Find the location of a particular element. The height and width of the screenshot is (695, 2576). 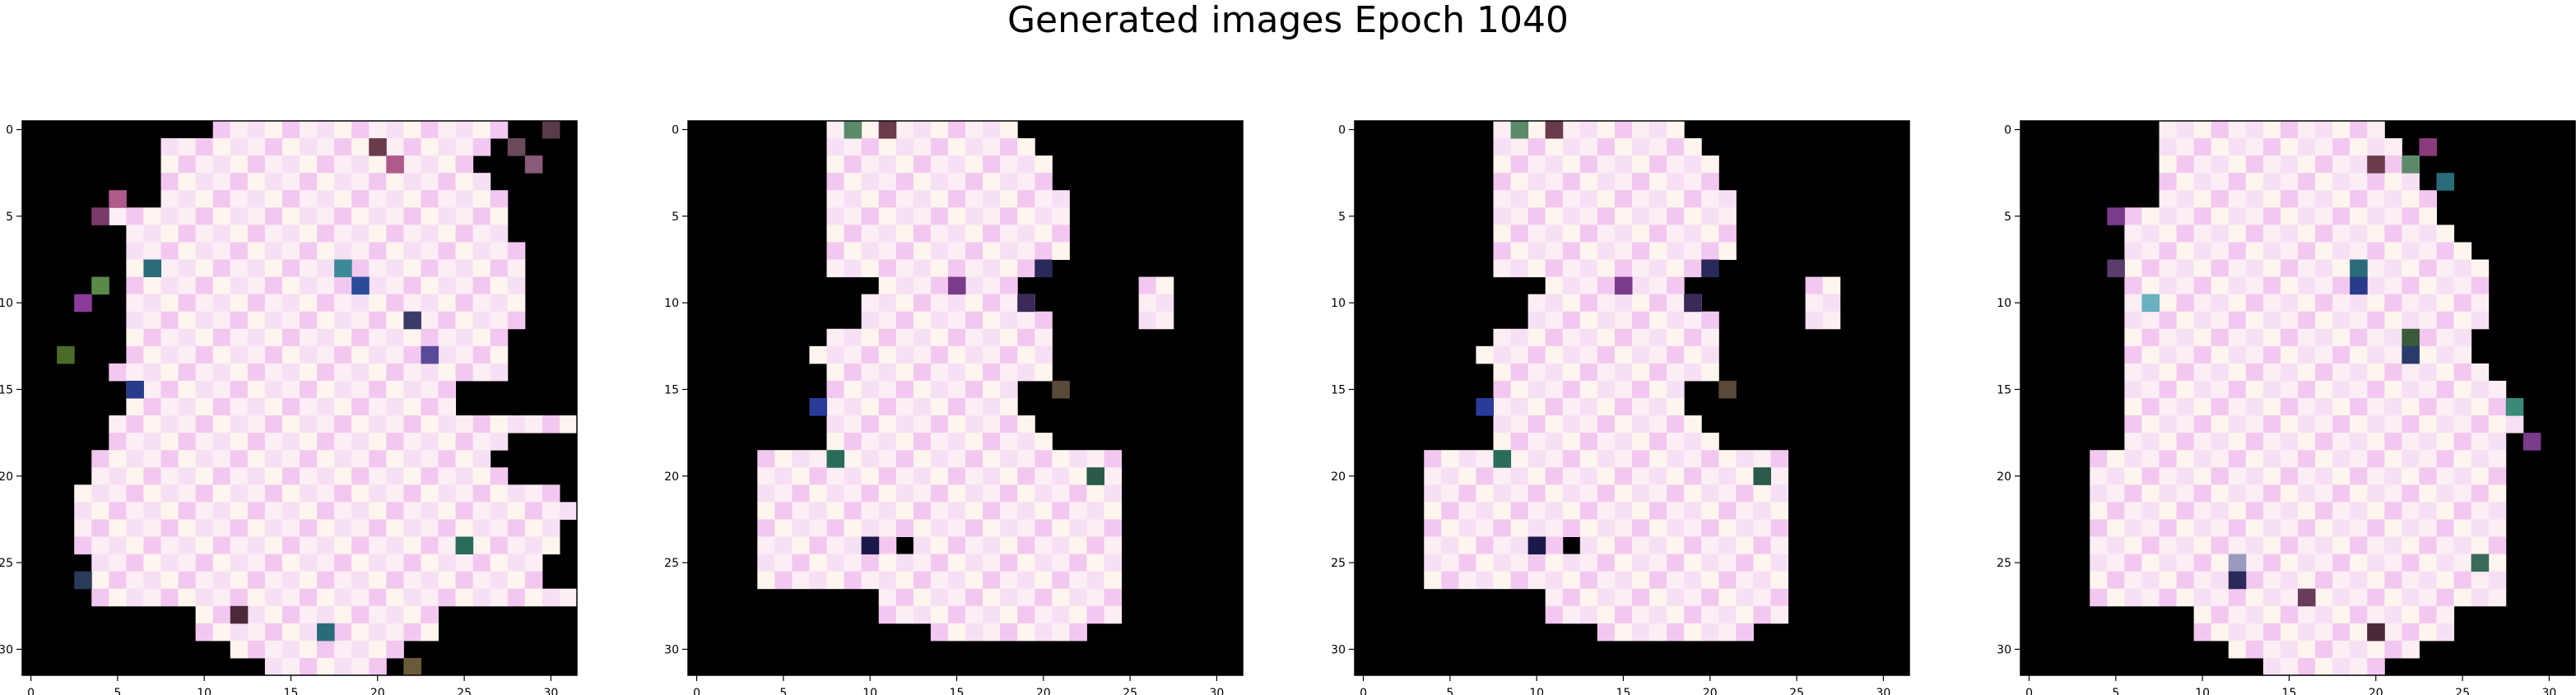

x-tick-label: 5 is located at coordinates (783, 691).